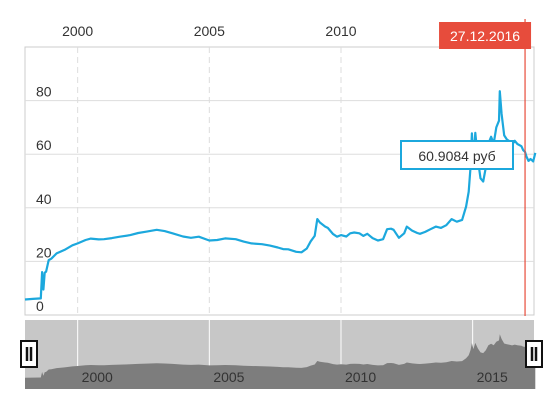  I want to click on x-axis-ticks: 2000 2005 2010, so click(209, 31).